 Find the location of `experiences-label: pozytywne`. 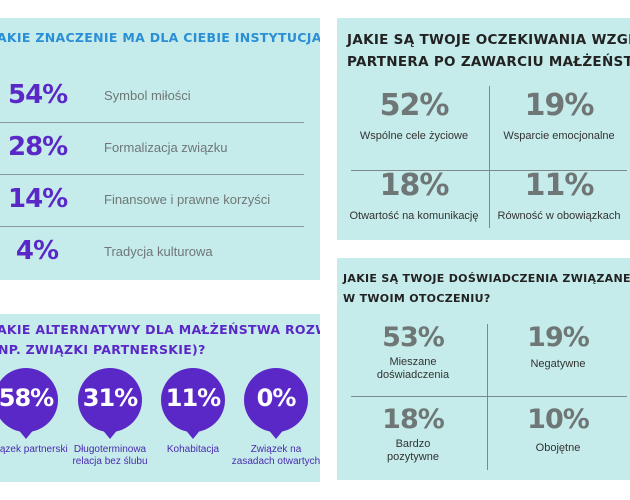

experiences-label: pozytywne is located at coordinates (413, 457).